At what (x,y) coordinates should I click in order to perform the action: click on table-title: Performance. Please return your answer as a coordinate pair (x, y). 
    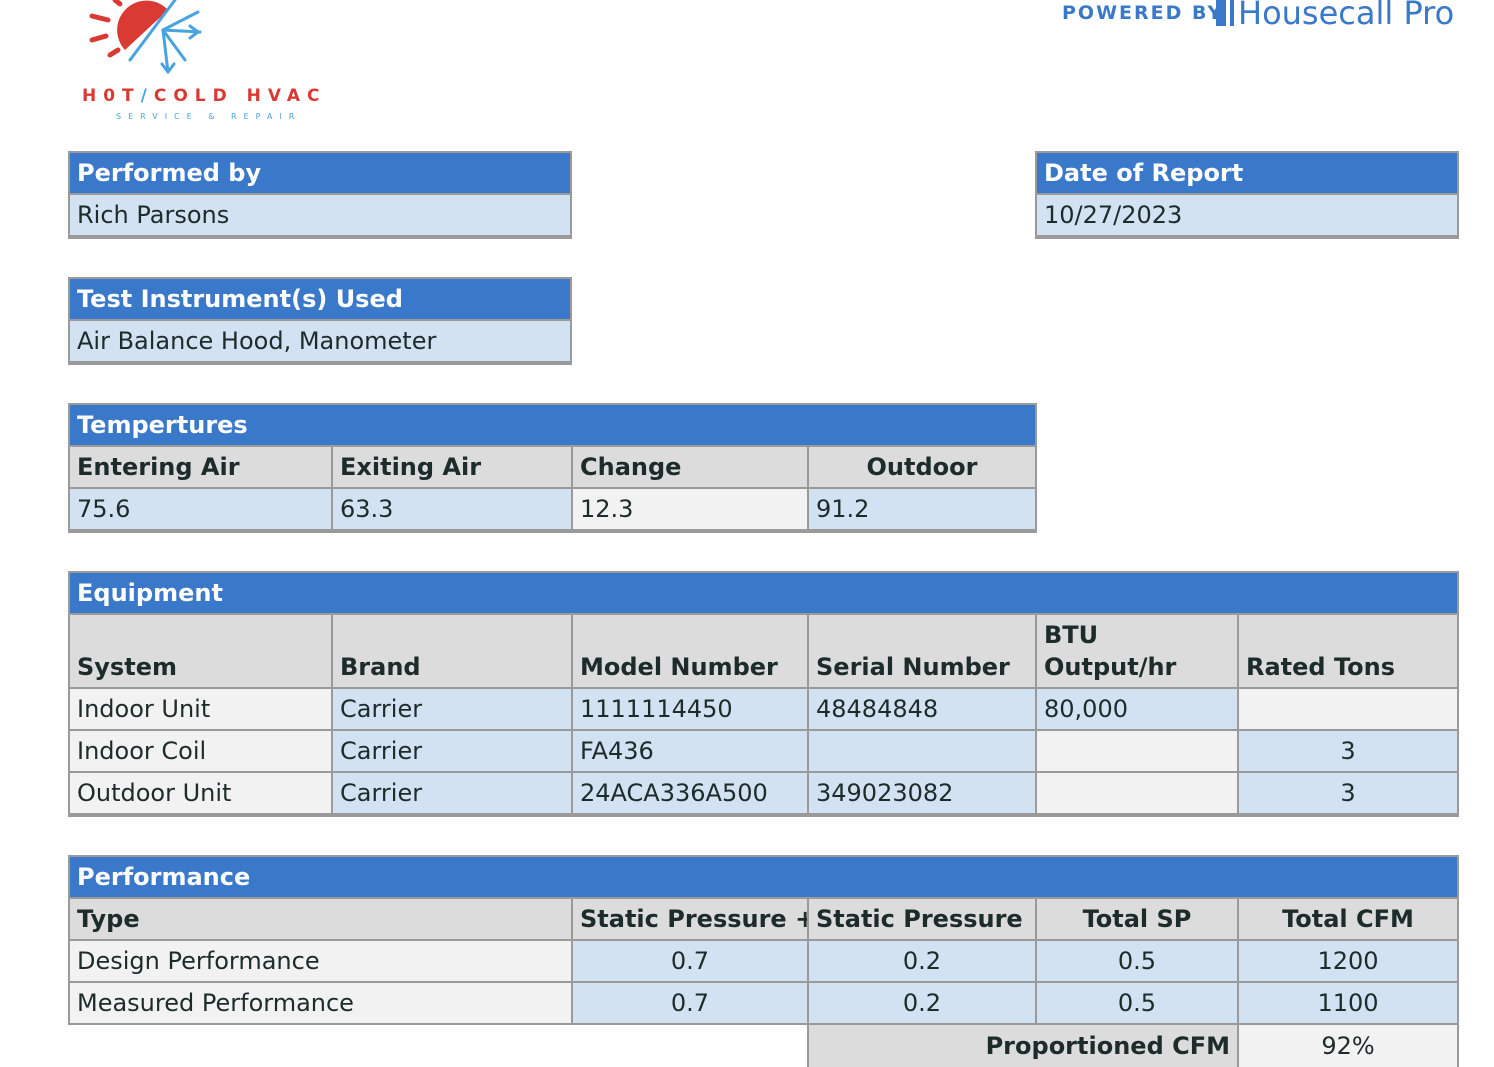
    Looking at the image, I should click on (764, 878).